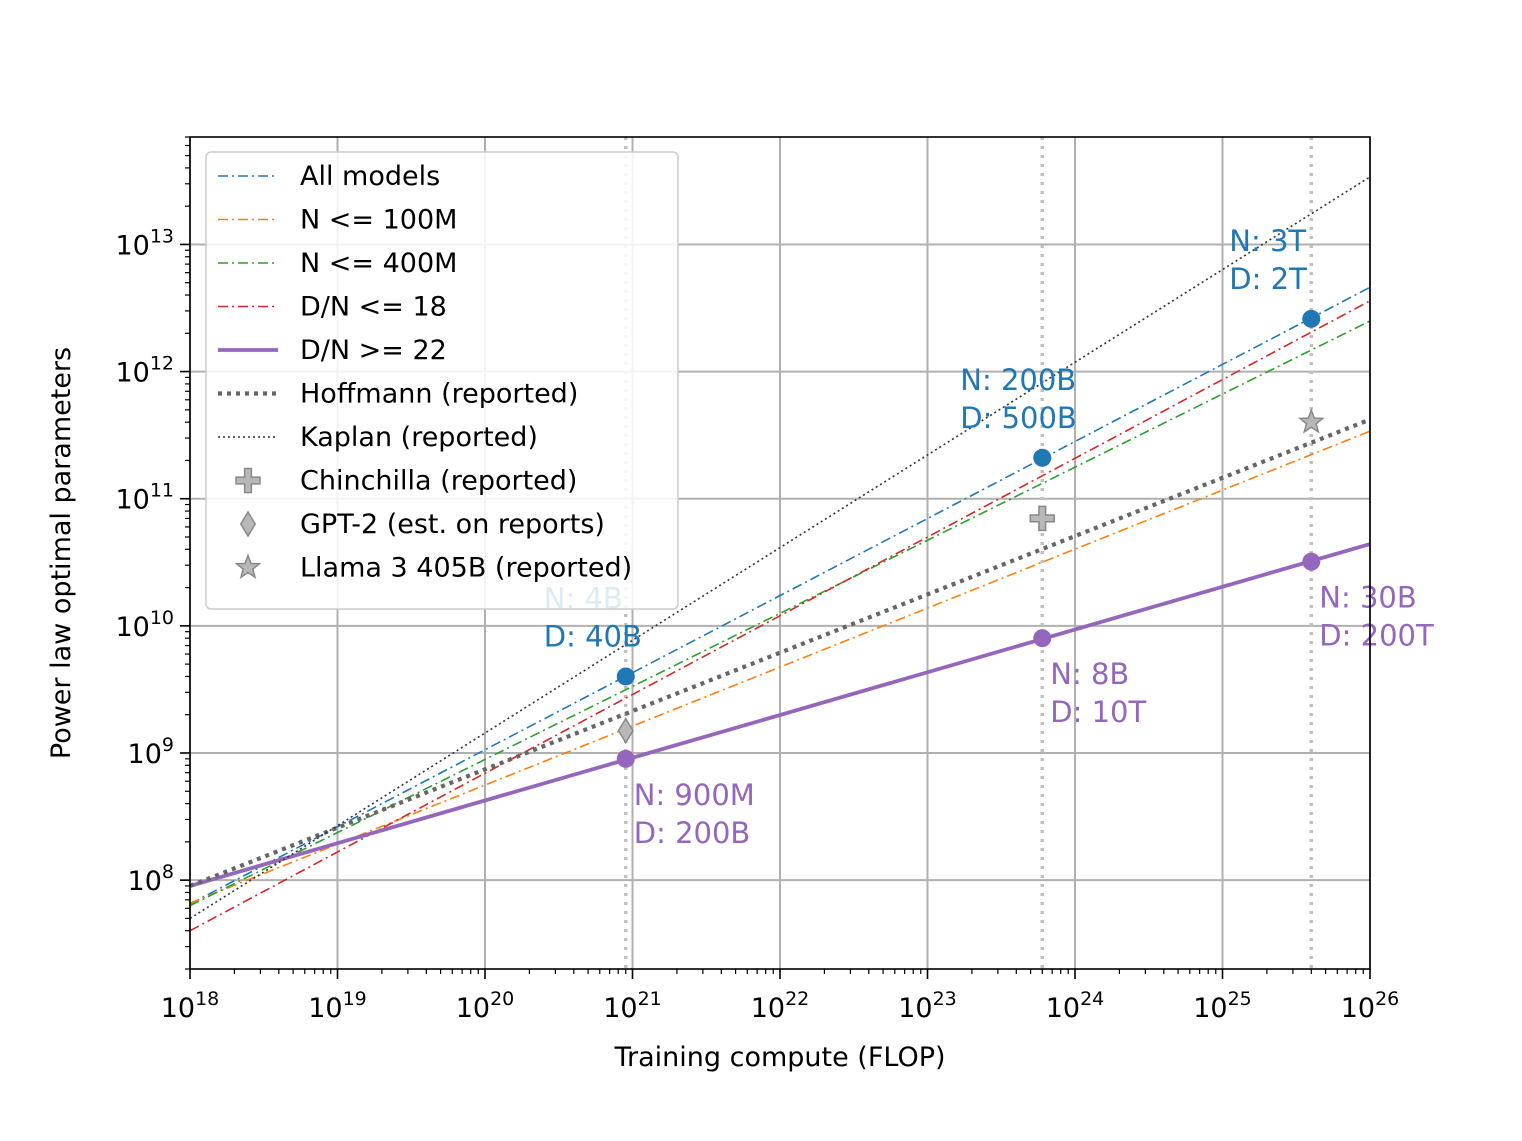  Describe the element at coordinates (151, 879) in the screenshot. I see `y-tick-label: 10⁸` at that location.